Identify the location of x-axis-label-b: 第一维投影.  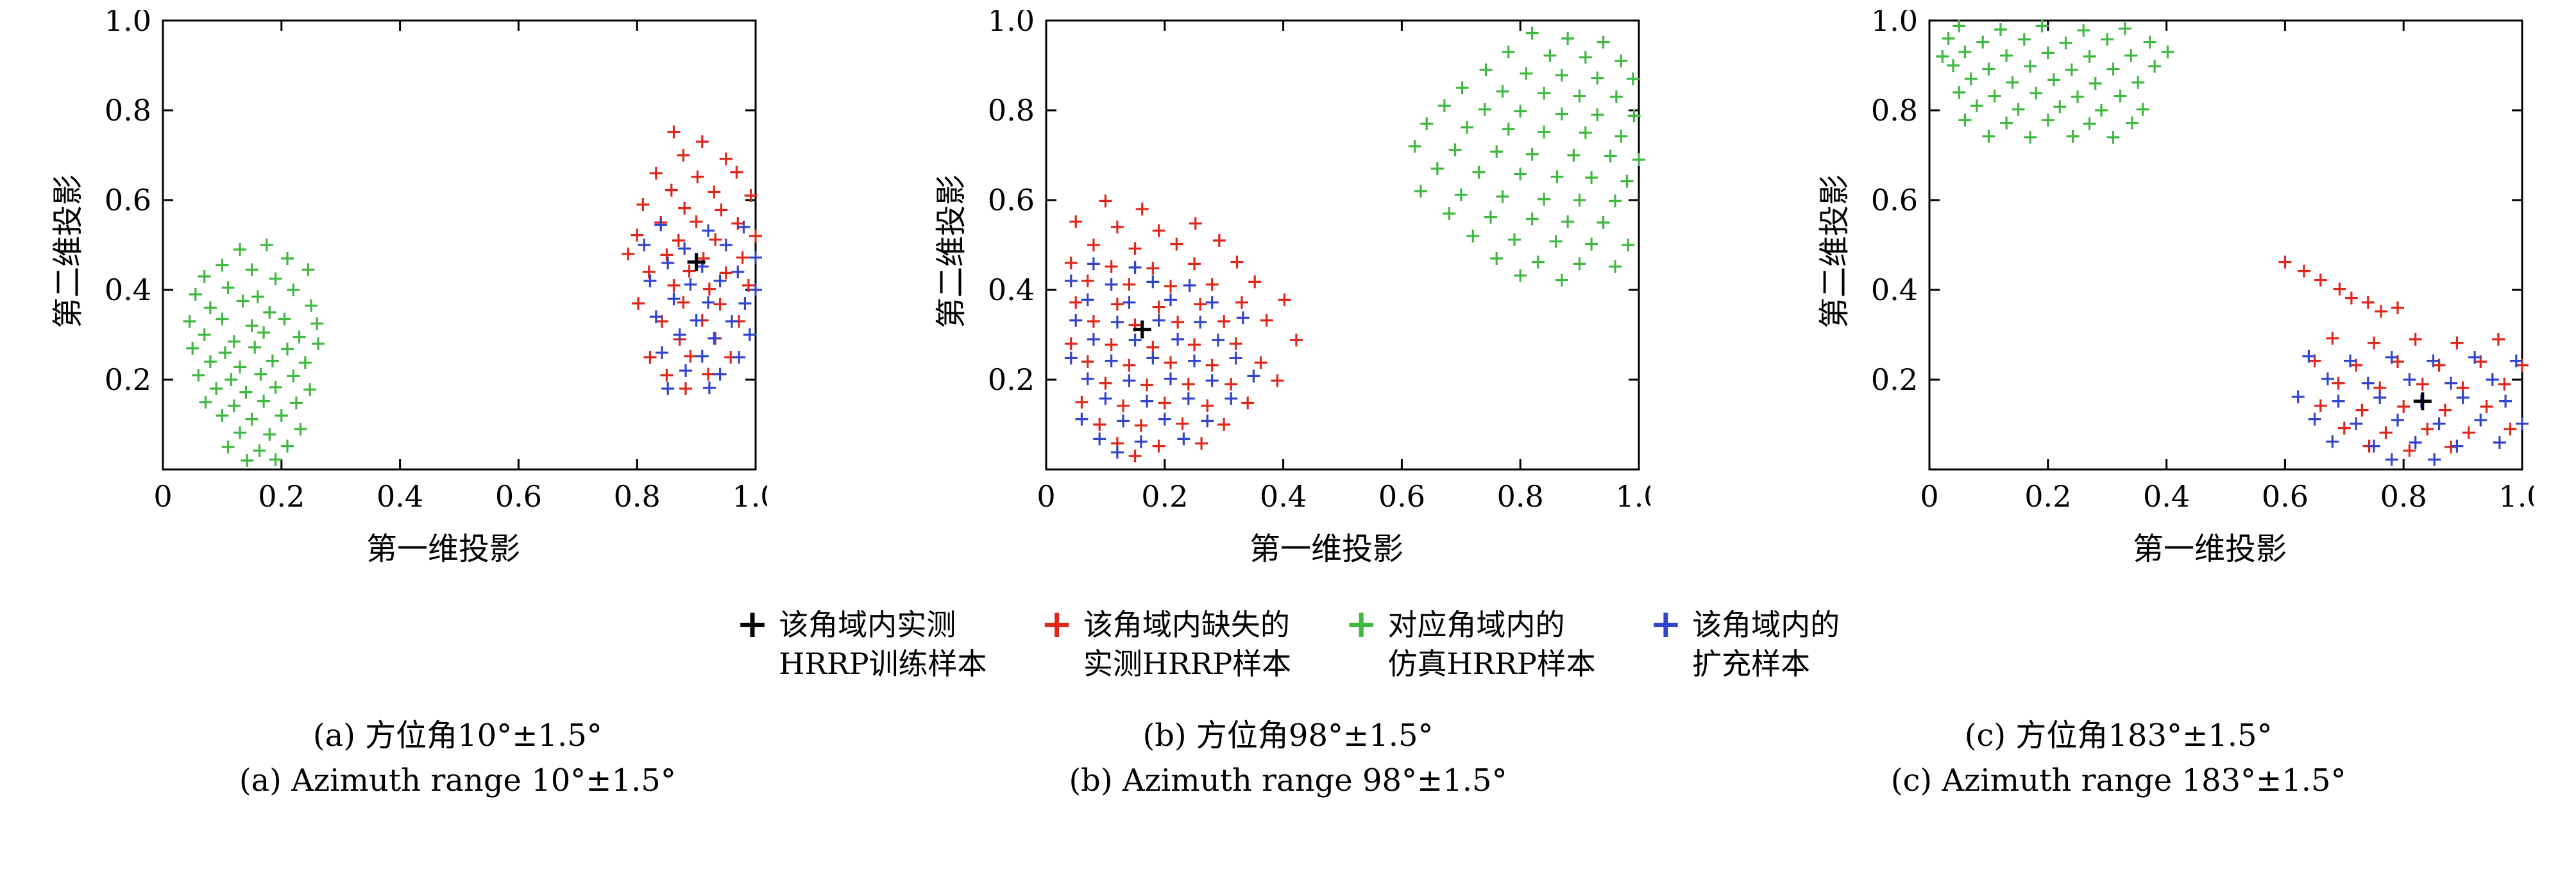
(1326, 549).